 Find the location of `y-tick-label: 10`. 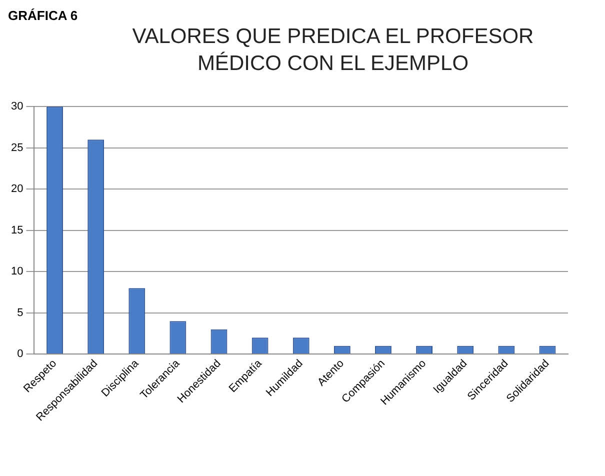

y-tick-label: 10 is located at coordinates (17, 272).